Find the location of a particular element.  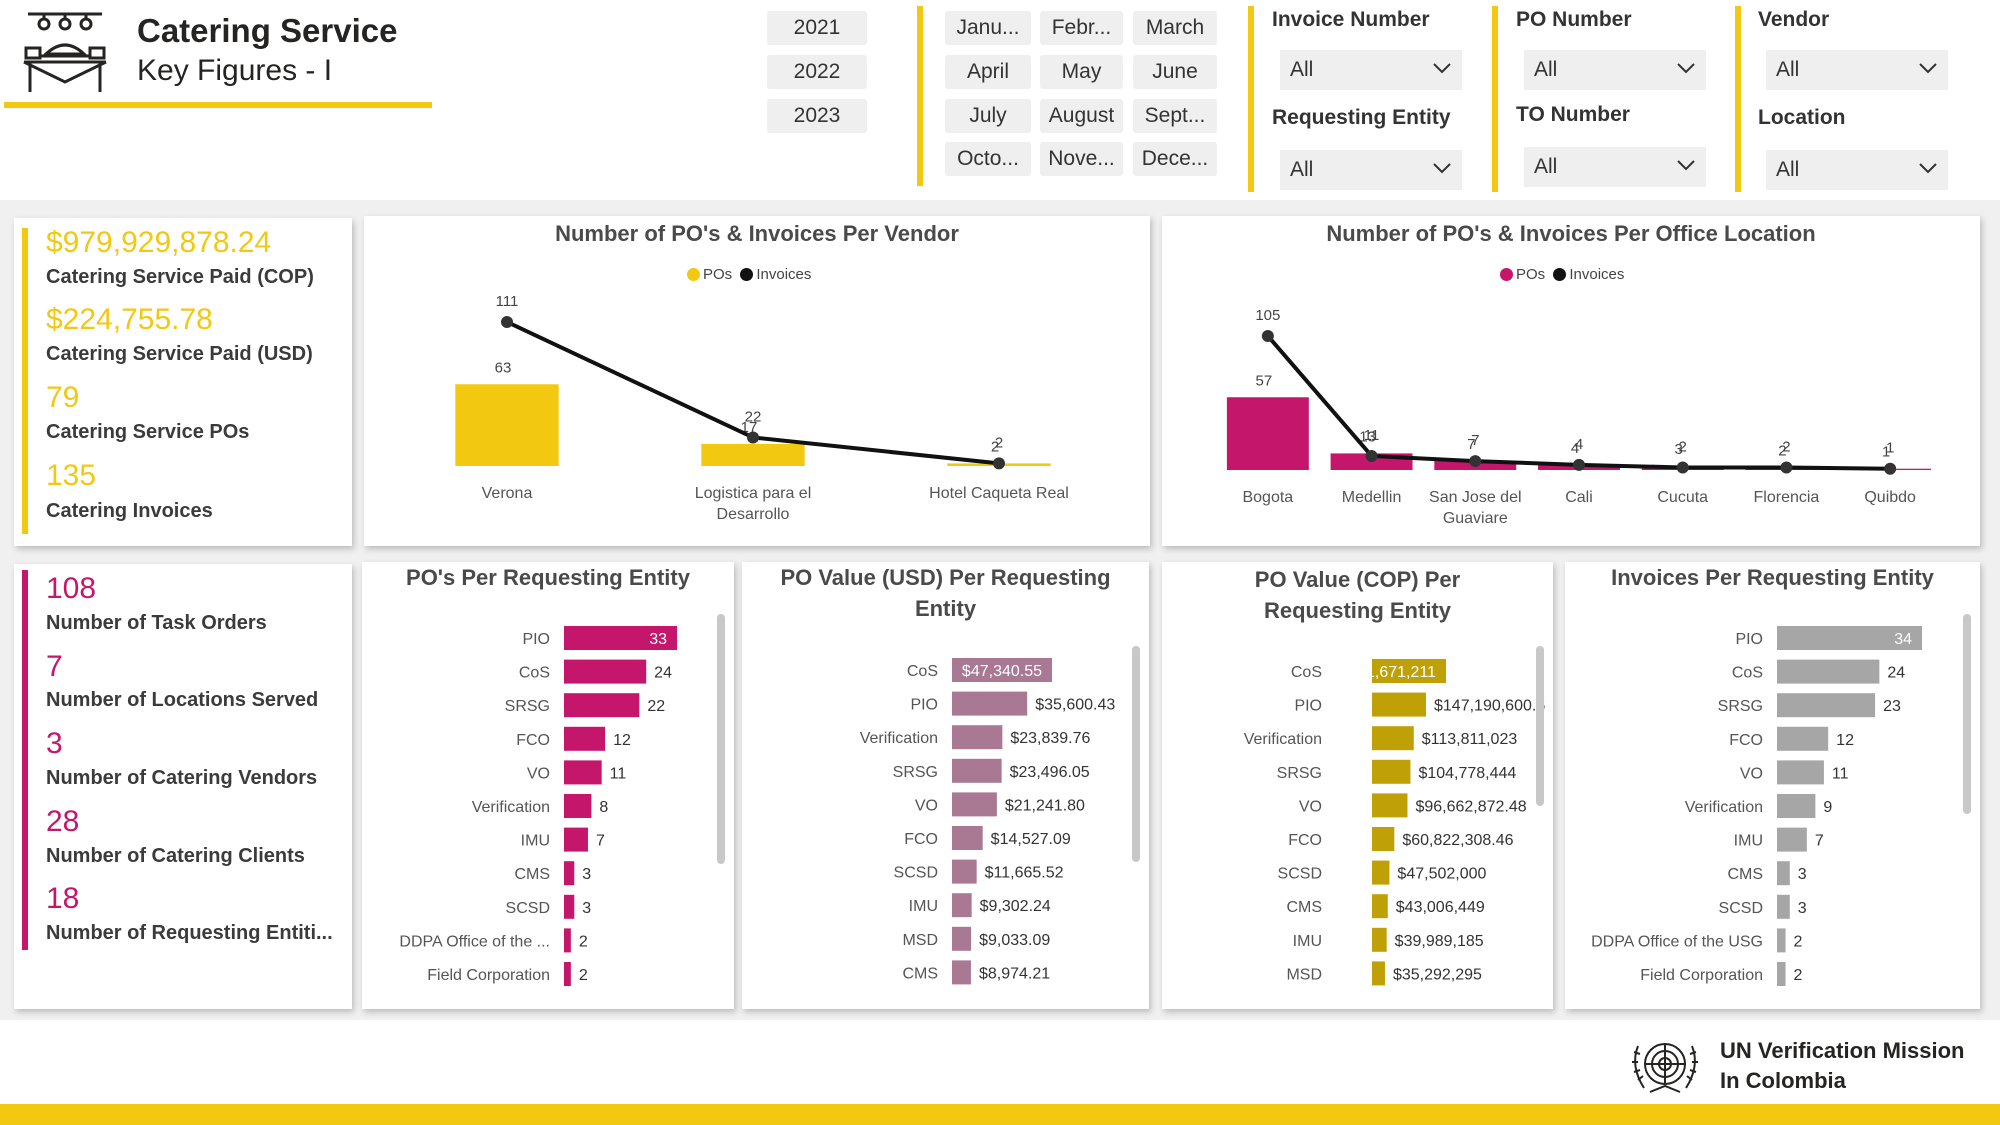

invoice-number-dropdown: All is located at coordinates (1371, 70).